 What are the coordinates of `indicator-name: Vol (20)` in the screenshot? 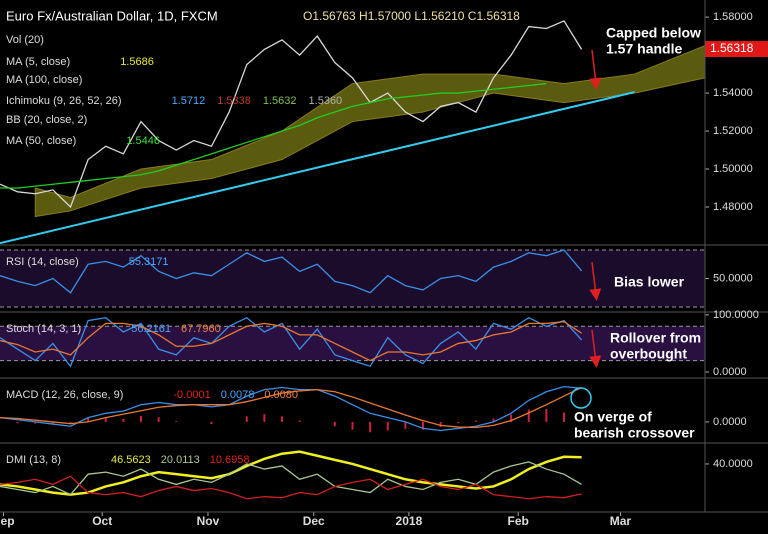 It's located at (25, 40).